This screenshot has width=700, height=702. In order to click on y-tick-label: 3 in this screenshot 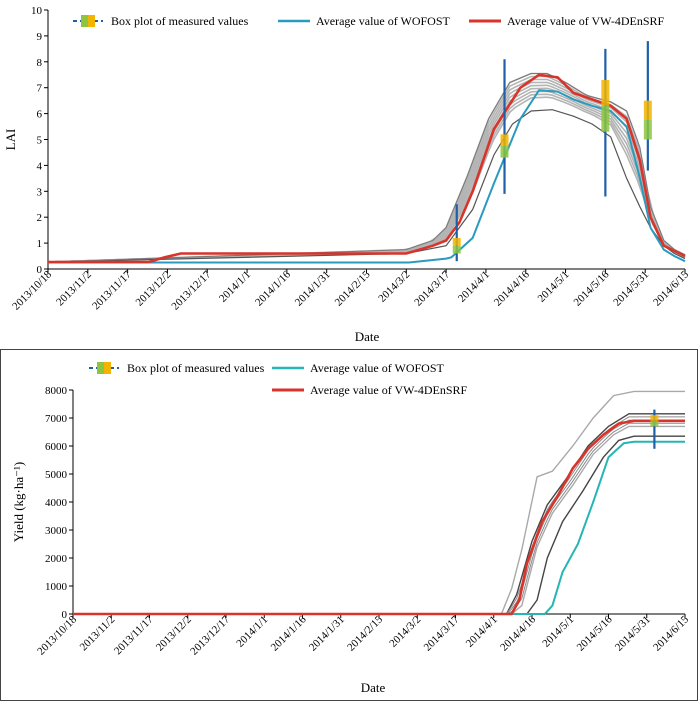, I will do `click(40, 192)`.